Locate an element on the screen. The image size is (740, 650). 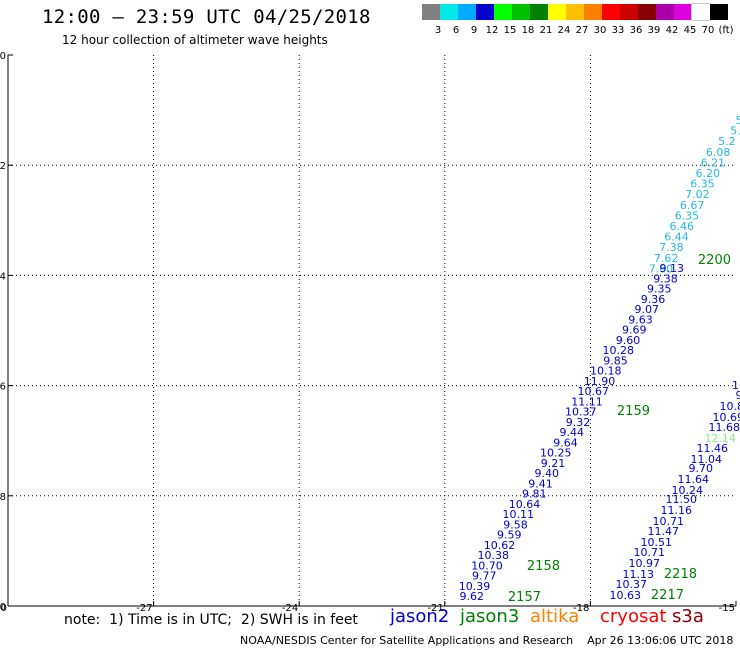
latitude-label: -36 is located at coordinates (3, 387).